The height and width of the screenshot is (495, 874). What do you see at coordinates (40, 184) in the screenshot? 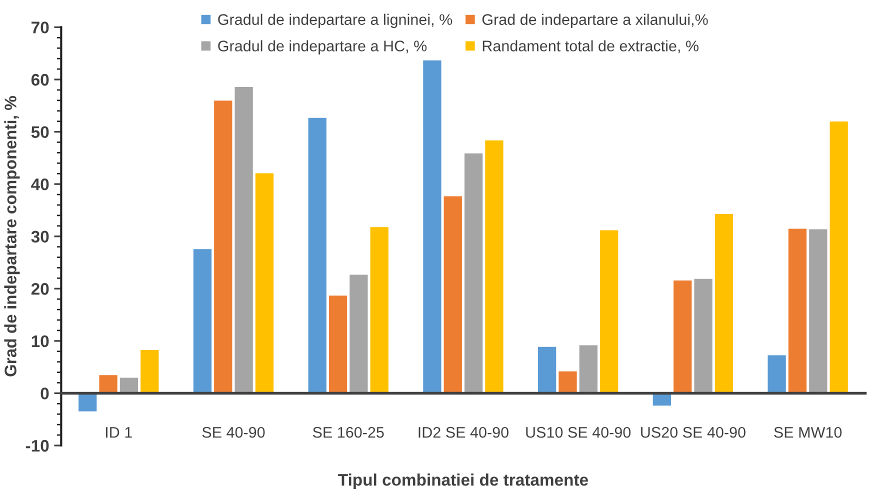
I see `y-tick-label: 40` at bounding box center [40, 184].